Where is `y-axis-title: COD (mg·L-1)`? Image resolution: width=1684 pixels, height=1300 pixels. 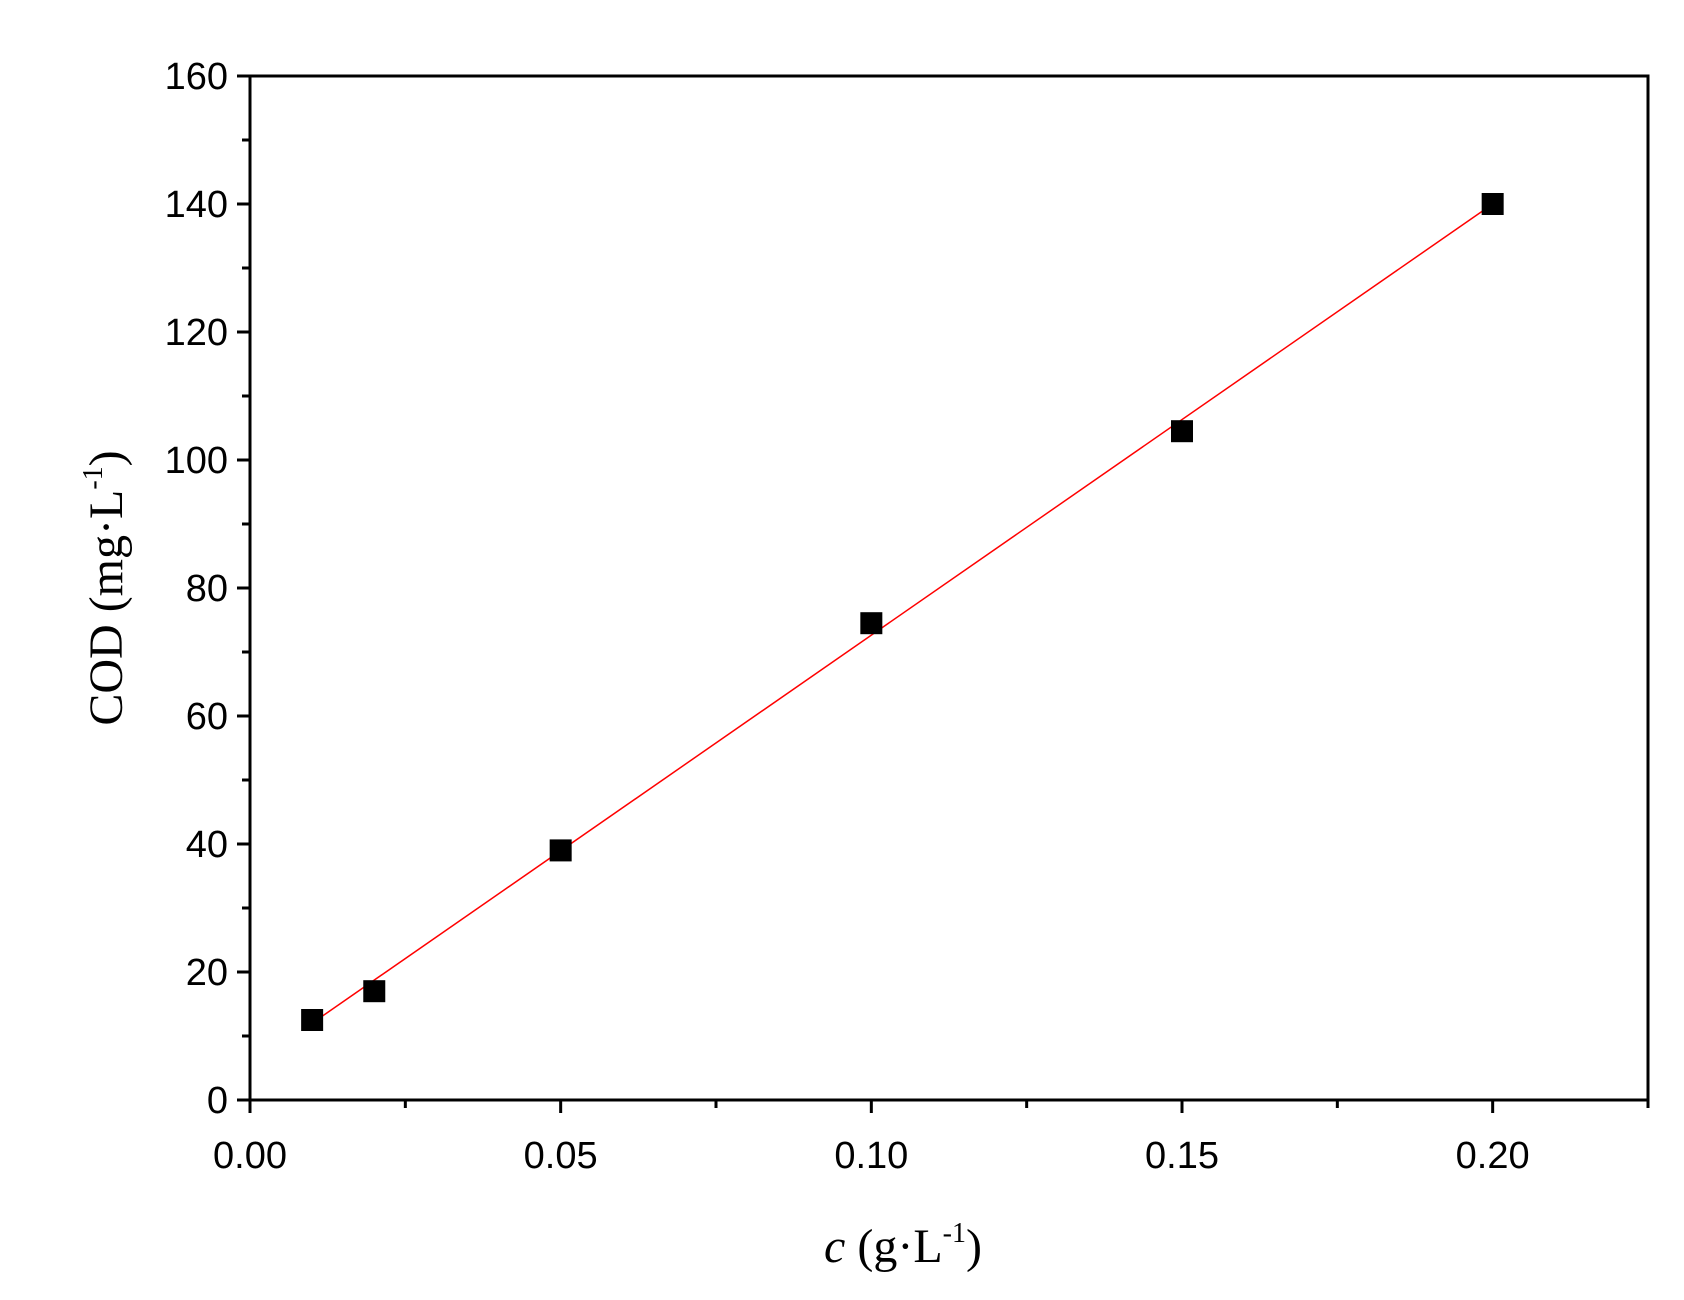 y-axis-title: COD (mg·L-1) is located at coordinates (105, 587).